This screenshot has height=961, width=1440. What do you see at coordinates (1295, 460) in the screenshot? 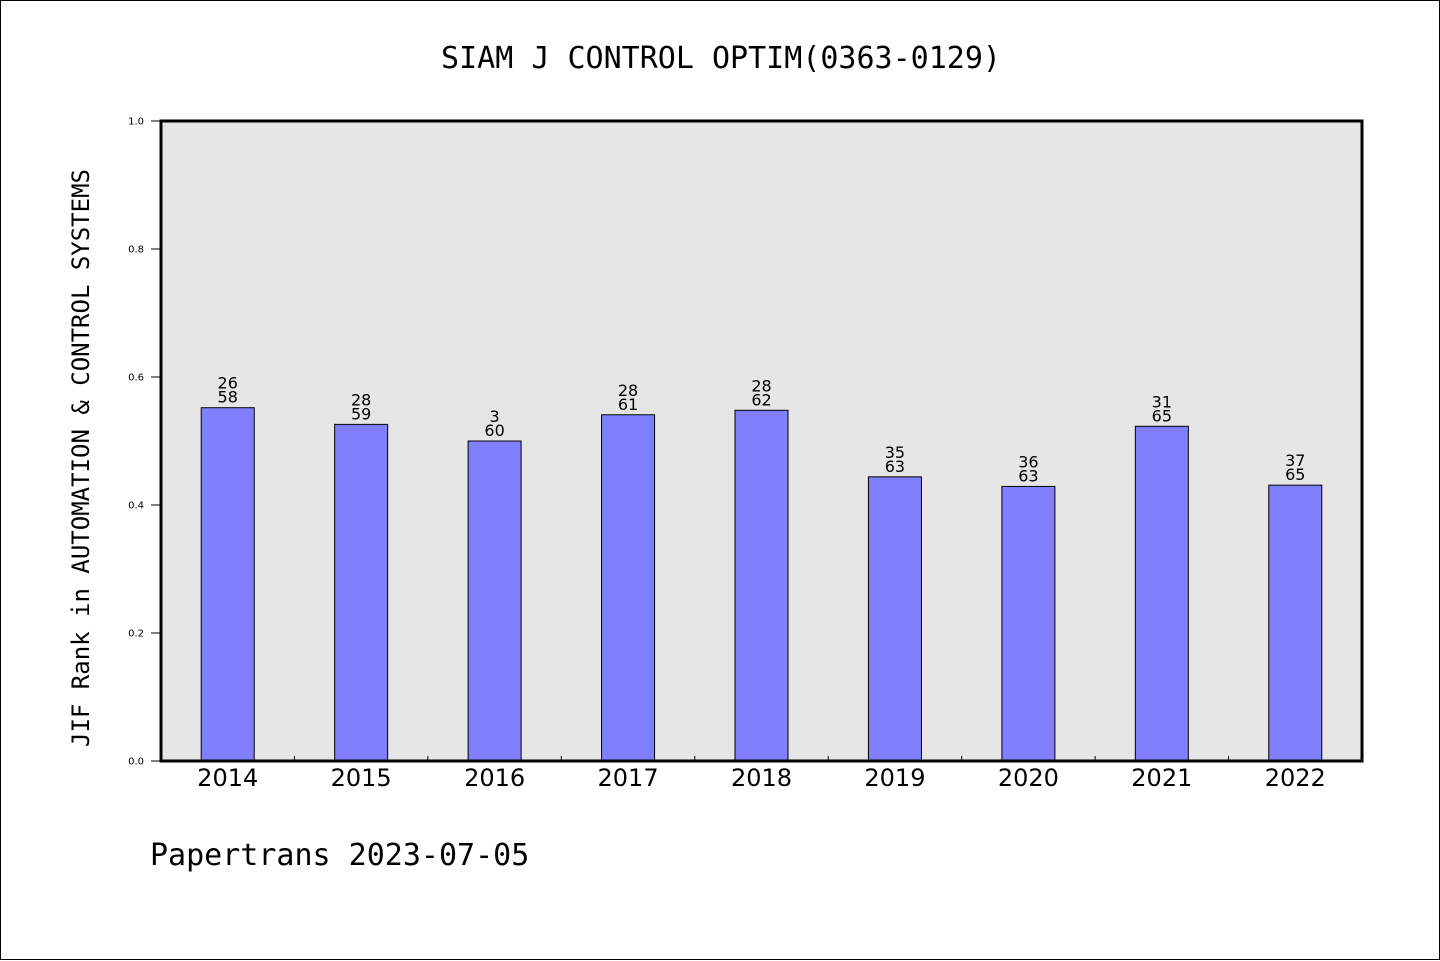
I see `bar-rank-label: 37` at bounding box center [1295, 460].